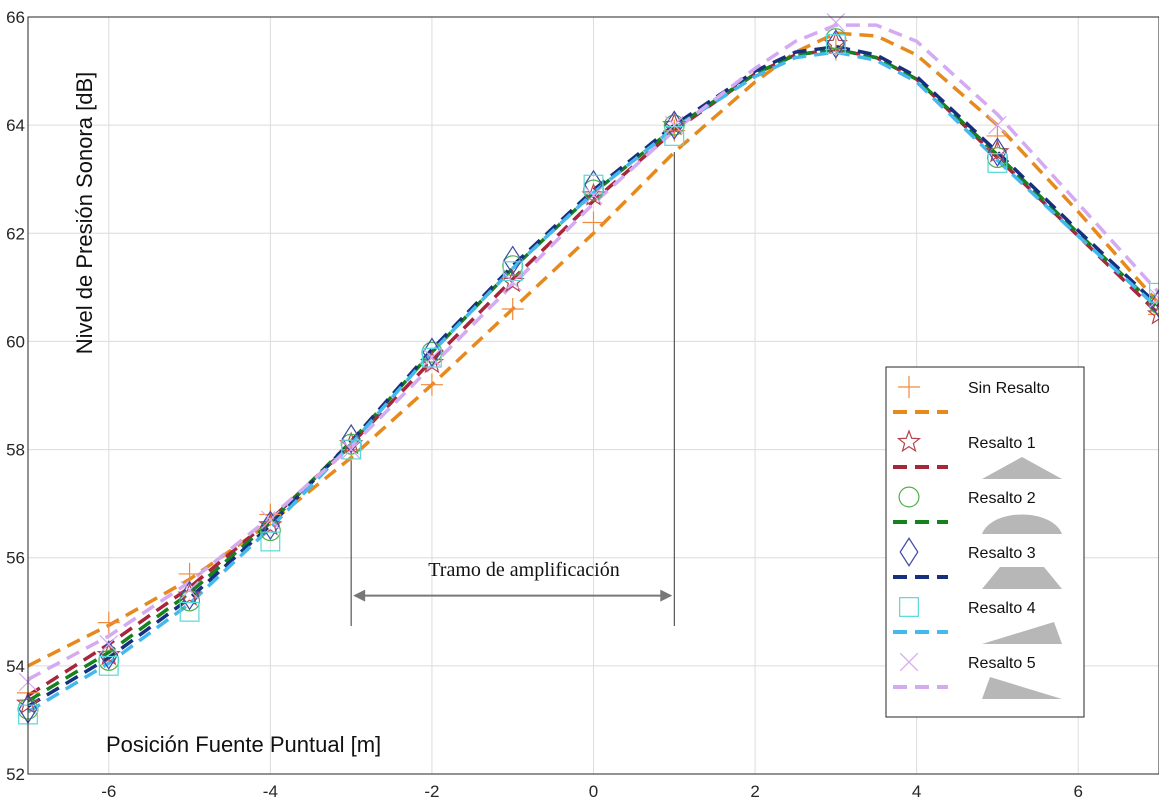 This screenshot has height=804, width=1159. Describe the element at coordinates (1002, 663) in the screenshot. I see `legend-label: Resalto 5` at that location.